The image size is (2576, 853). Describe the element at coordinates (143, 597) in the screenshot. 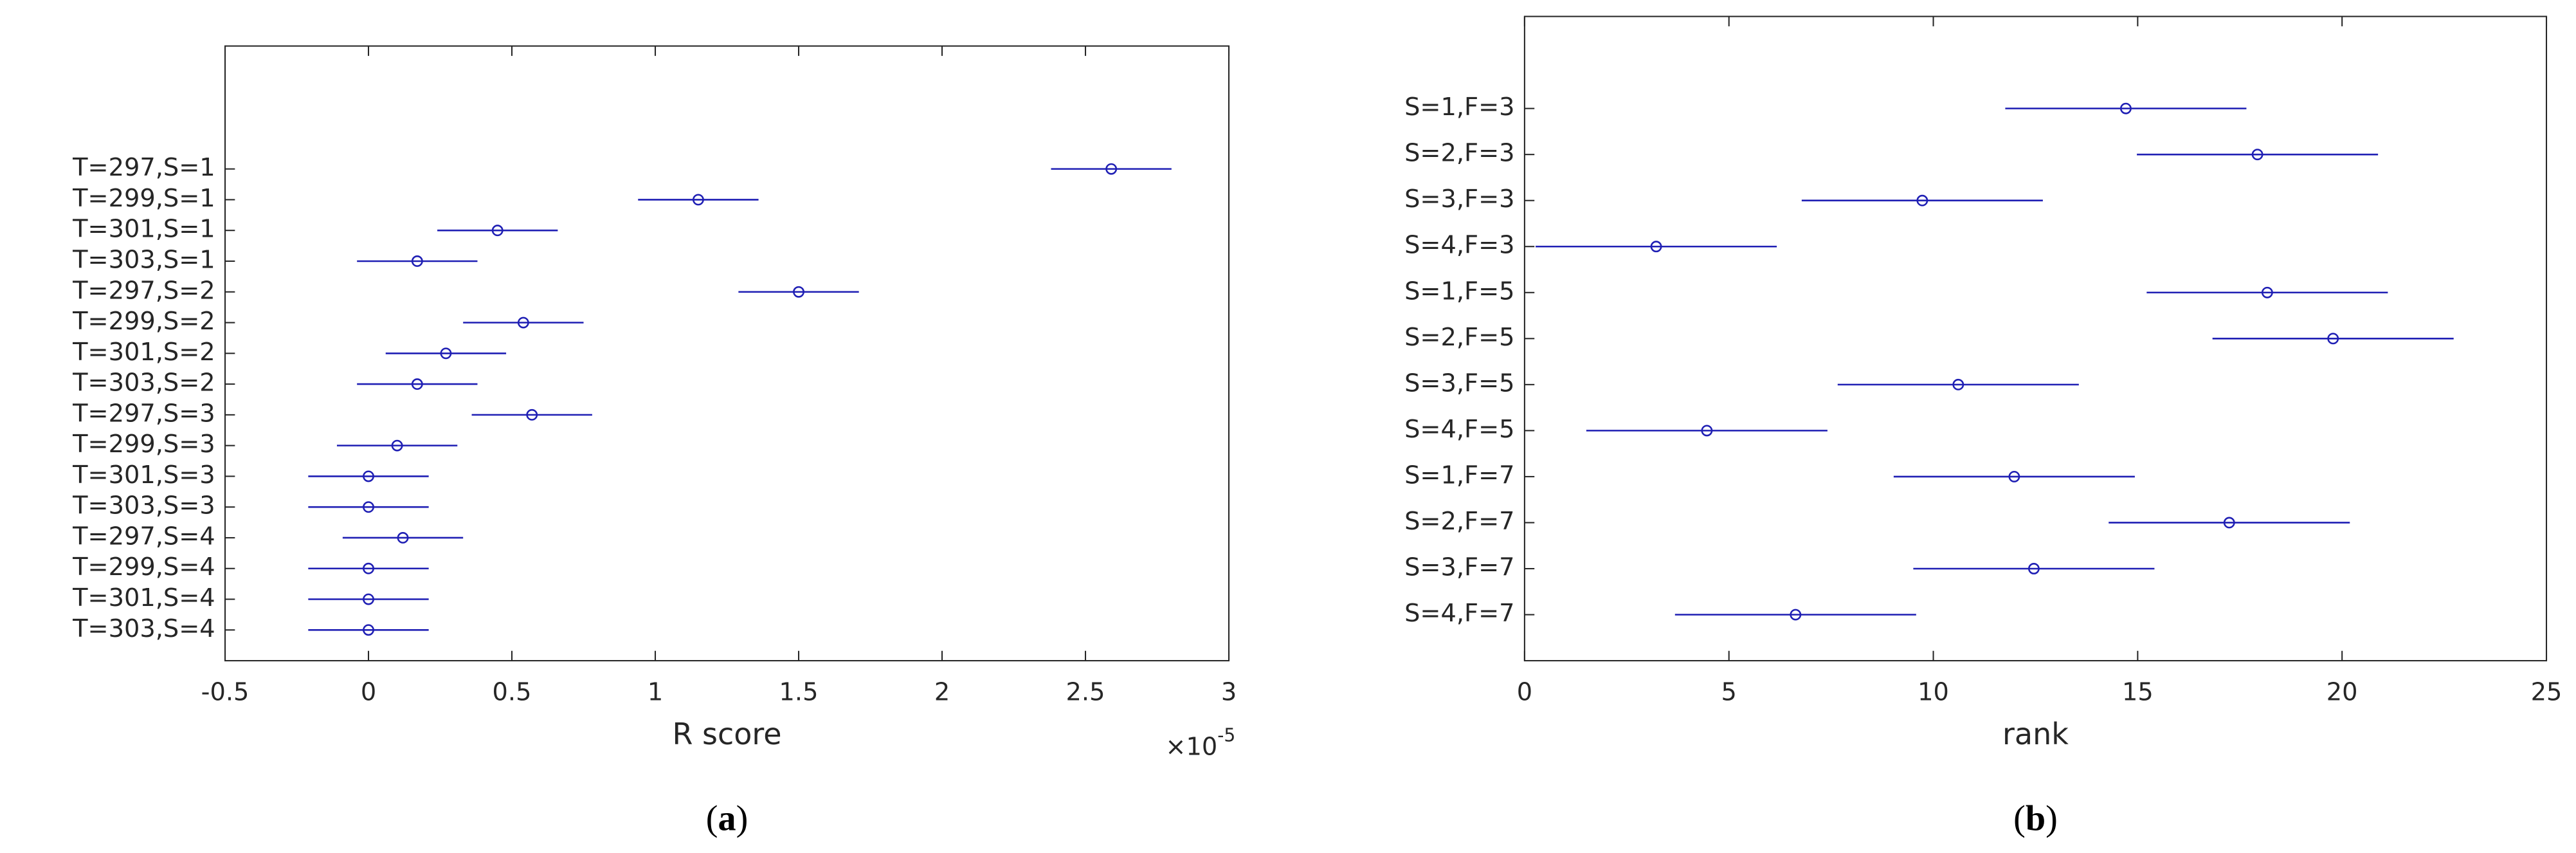

I see `y-tick-label: T=301,S=4` at that location.